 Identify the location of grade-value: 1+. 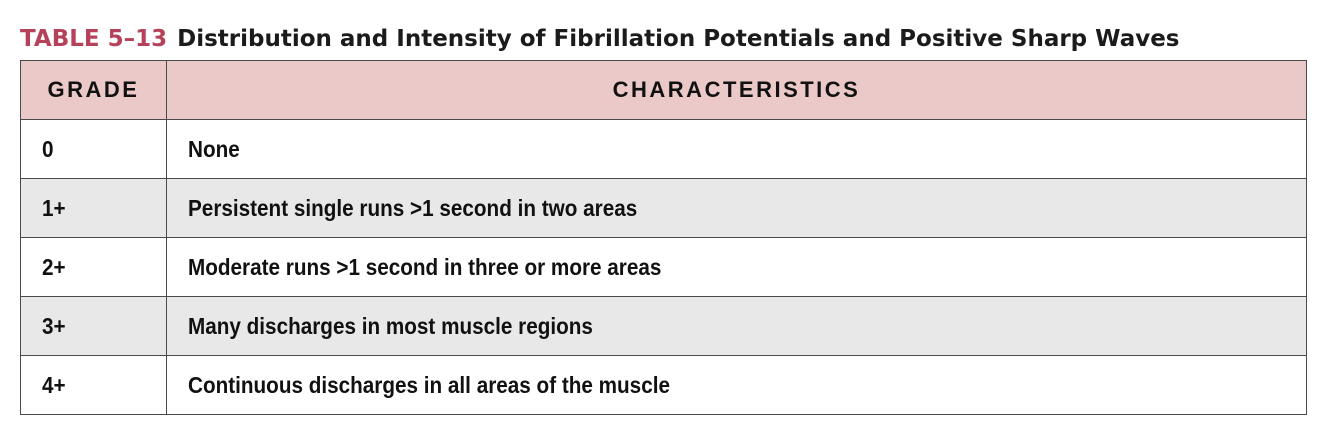
(54, 207).